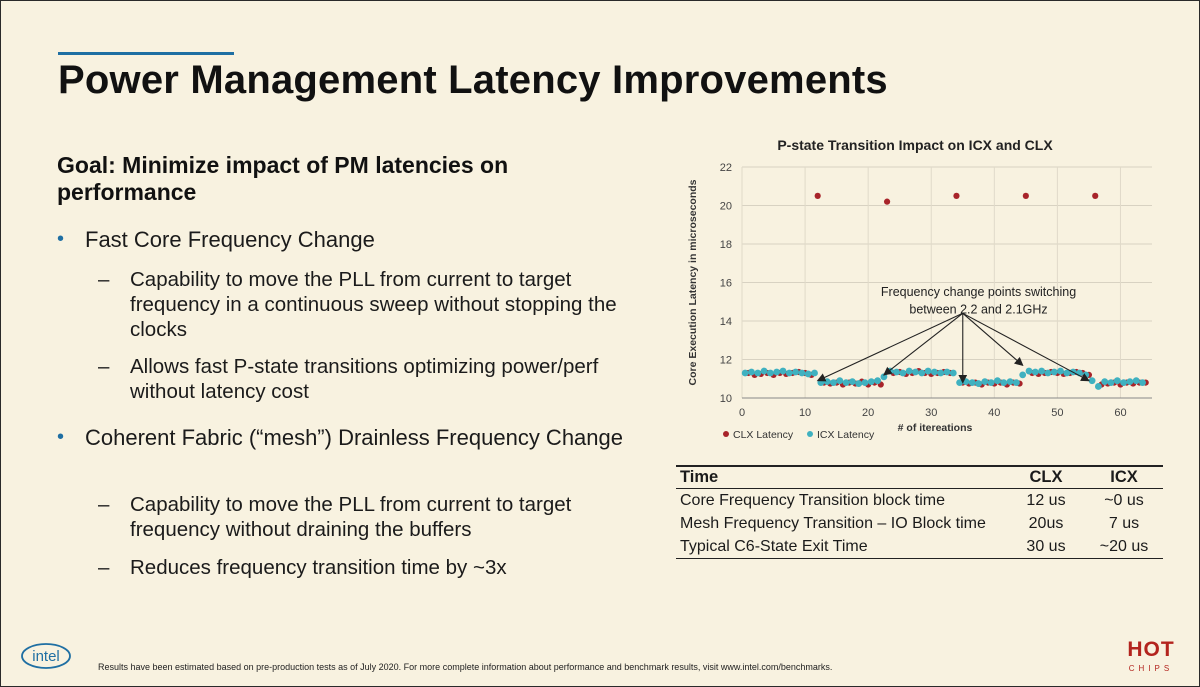 This screenshot has height=687, width=1200. I want to click on y-tick-label: 10, so click(726, 399).